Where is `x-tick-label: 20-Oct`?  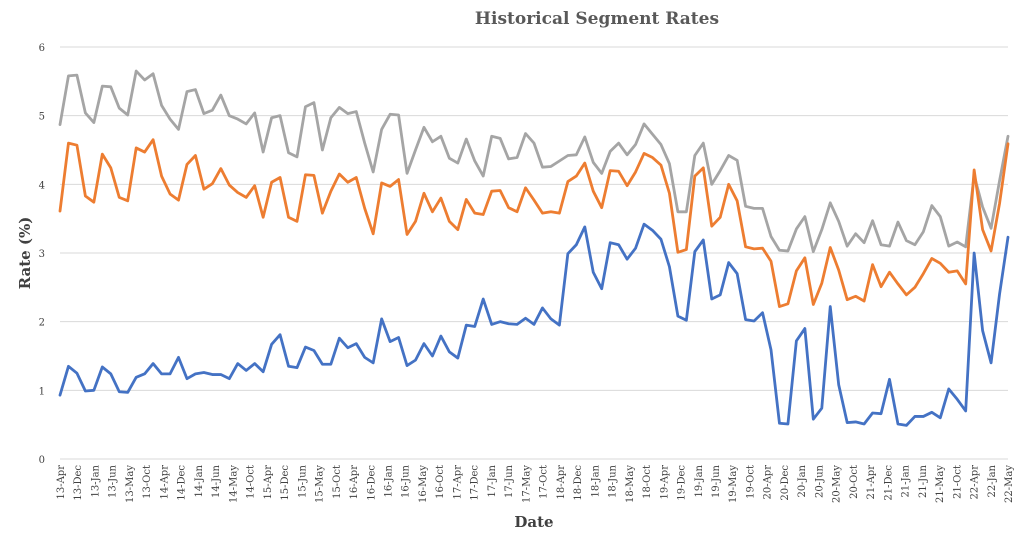 x-tick-label: 20-Oct is located at coordinates (854, 482).